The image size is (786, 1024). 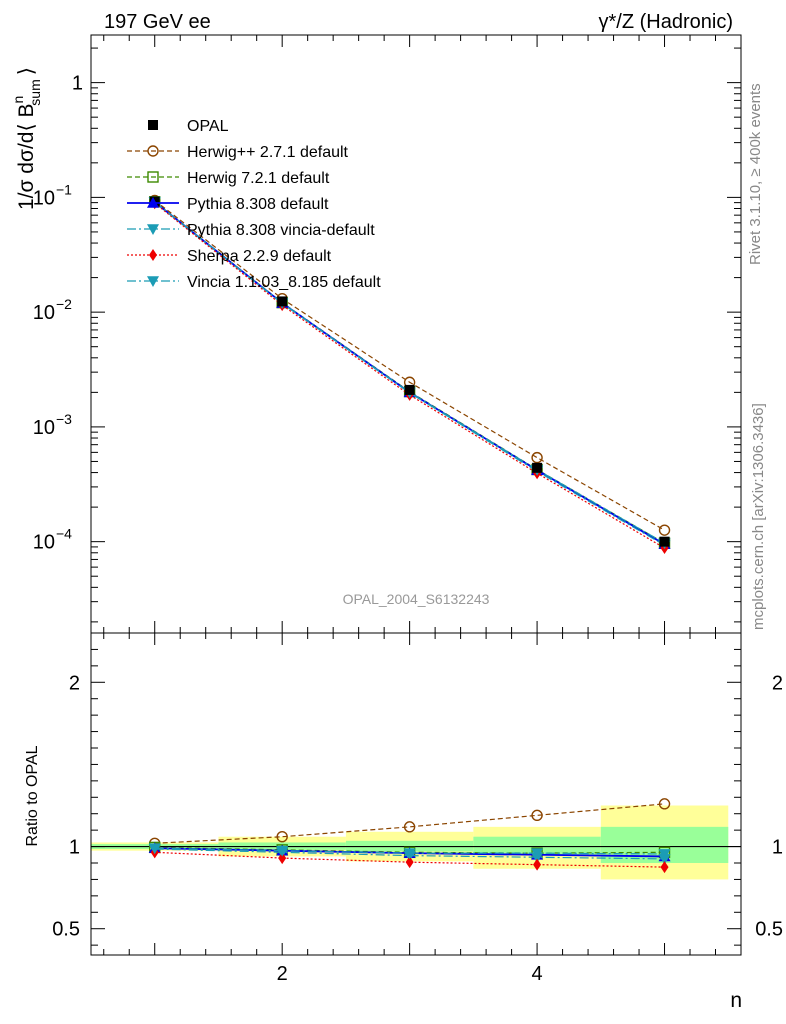 I want to click on header-energy-label: 197 GeV ee, so click(x=157, y=22).